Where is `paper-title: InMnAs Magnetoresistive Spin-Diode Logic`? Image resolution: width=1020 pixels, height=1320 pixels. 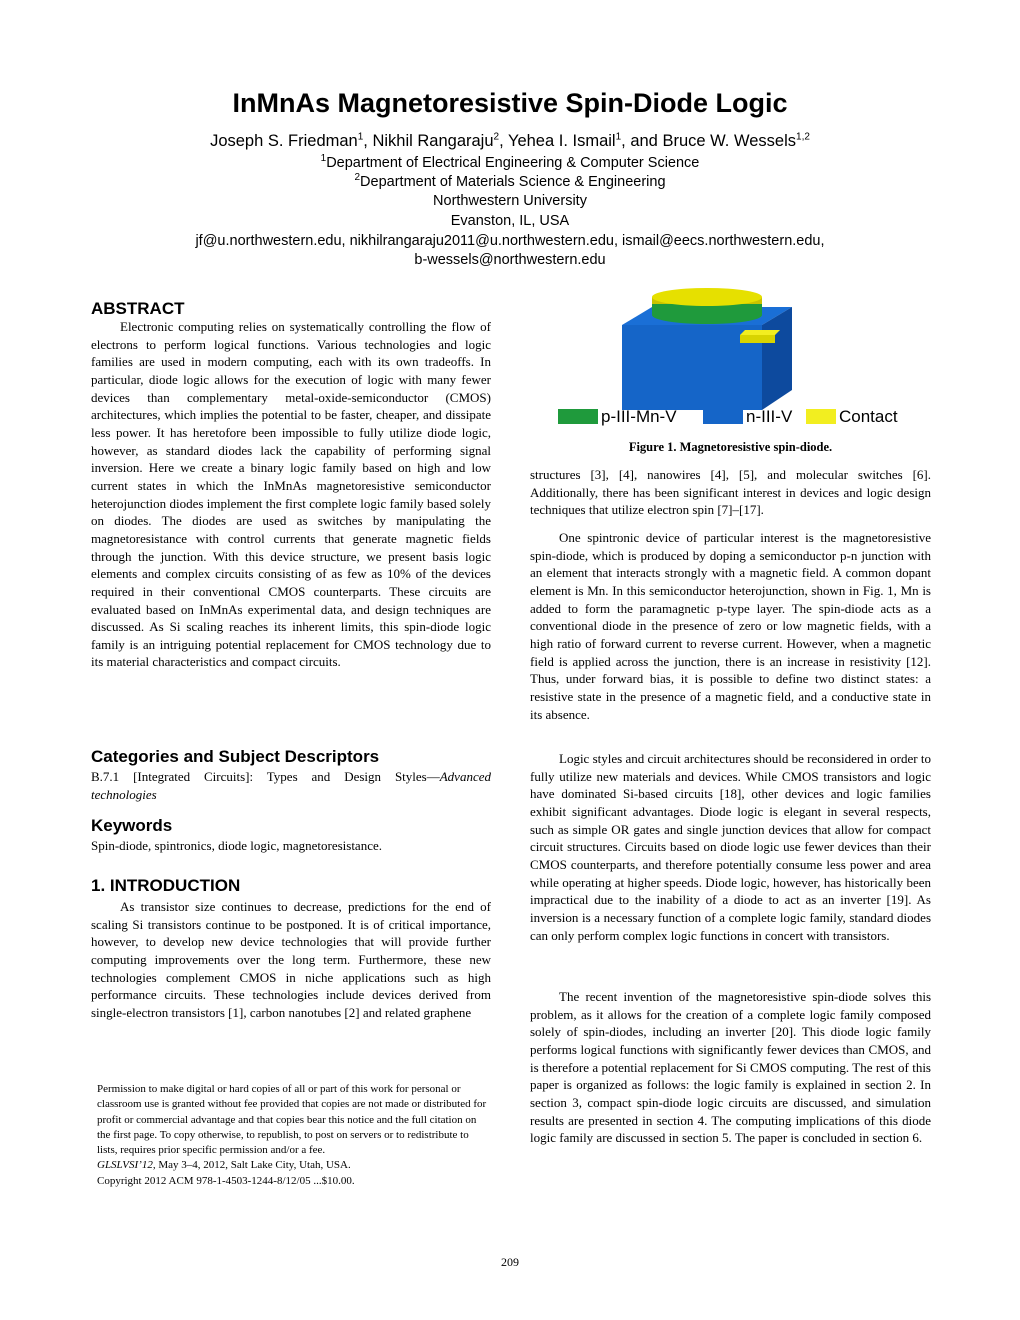
paper-title: InMnAs Magnetoresistive Spin-Diode Logic is located at coordinates (510, 103).